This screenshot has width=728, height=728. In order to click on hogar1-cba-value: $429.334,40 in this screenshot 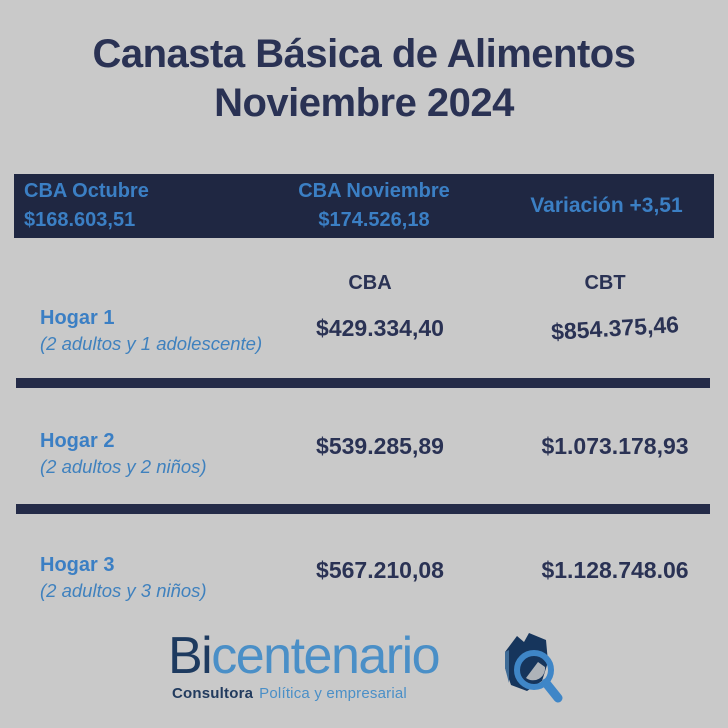, I will do `click(380, 328)`.